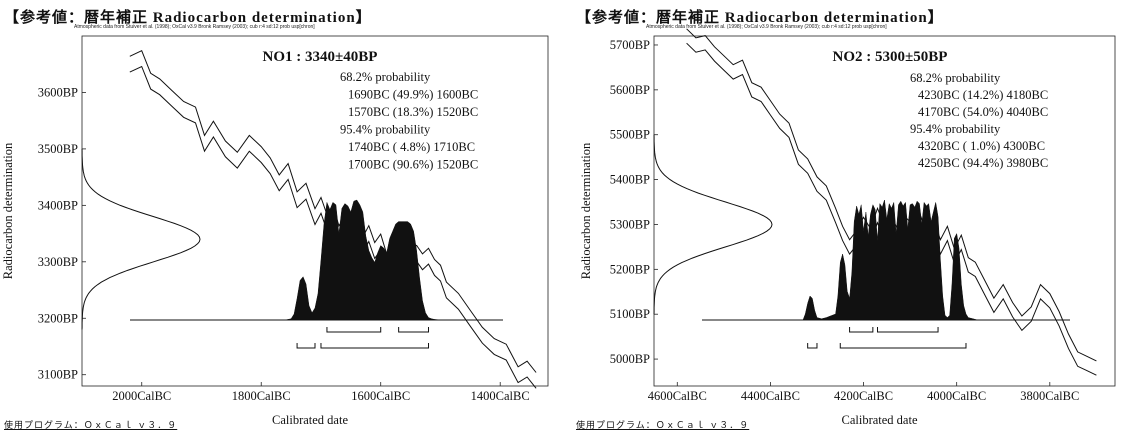  What do you see at coordinates (863, 396) in the screenshot?
I see `x-tick-label: 4200CalBC` at bounding box center [863, 396].